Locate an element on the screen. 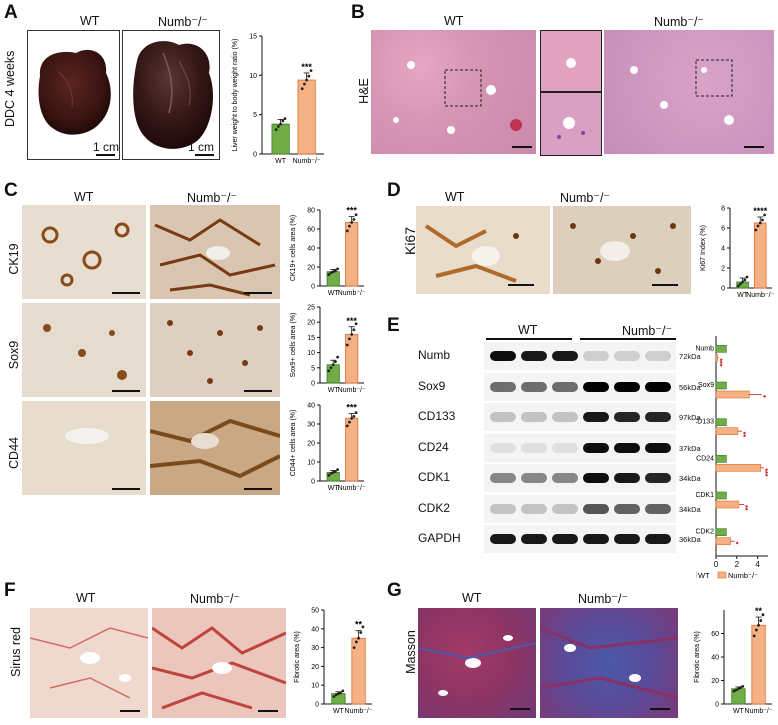 This screenshot has height=725, width=778. chart-g: Fibrotic area (%) 0 20 40 60 WT Numb⁻/⁻ ** is located at coordinates (733, 660).